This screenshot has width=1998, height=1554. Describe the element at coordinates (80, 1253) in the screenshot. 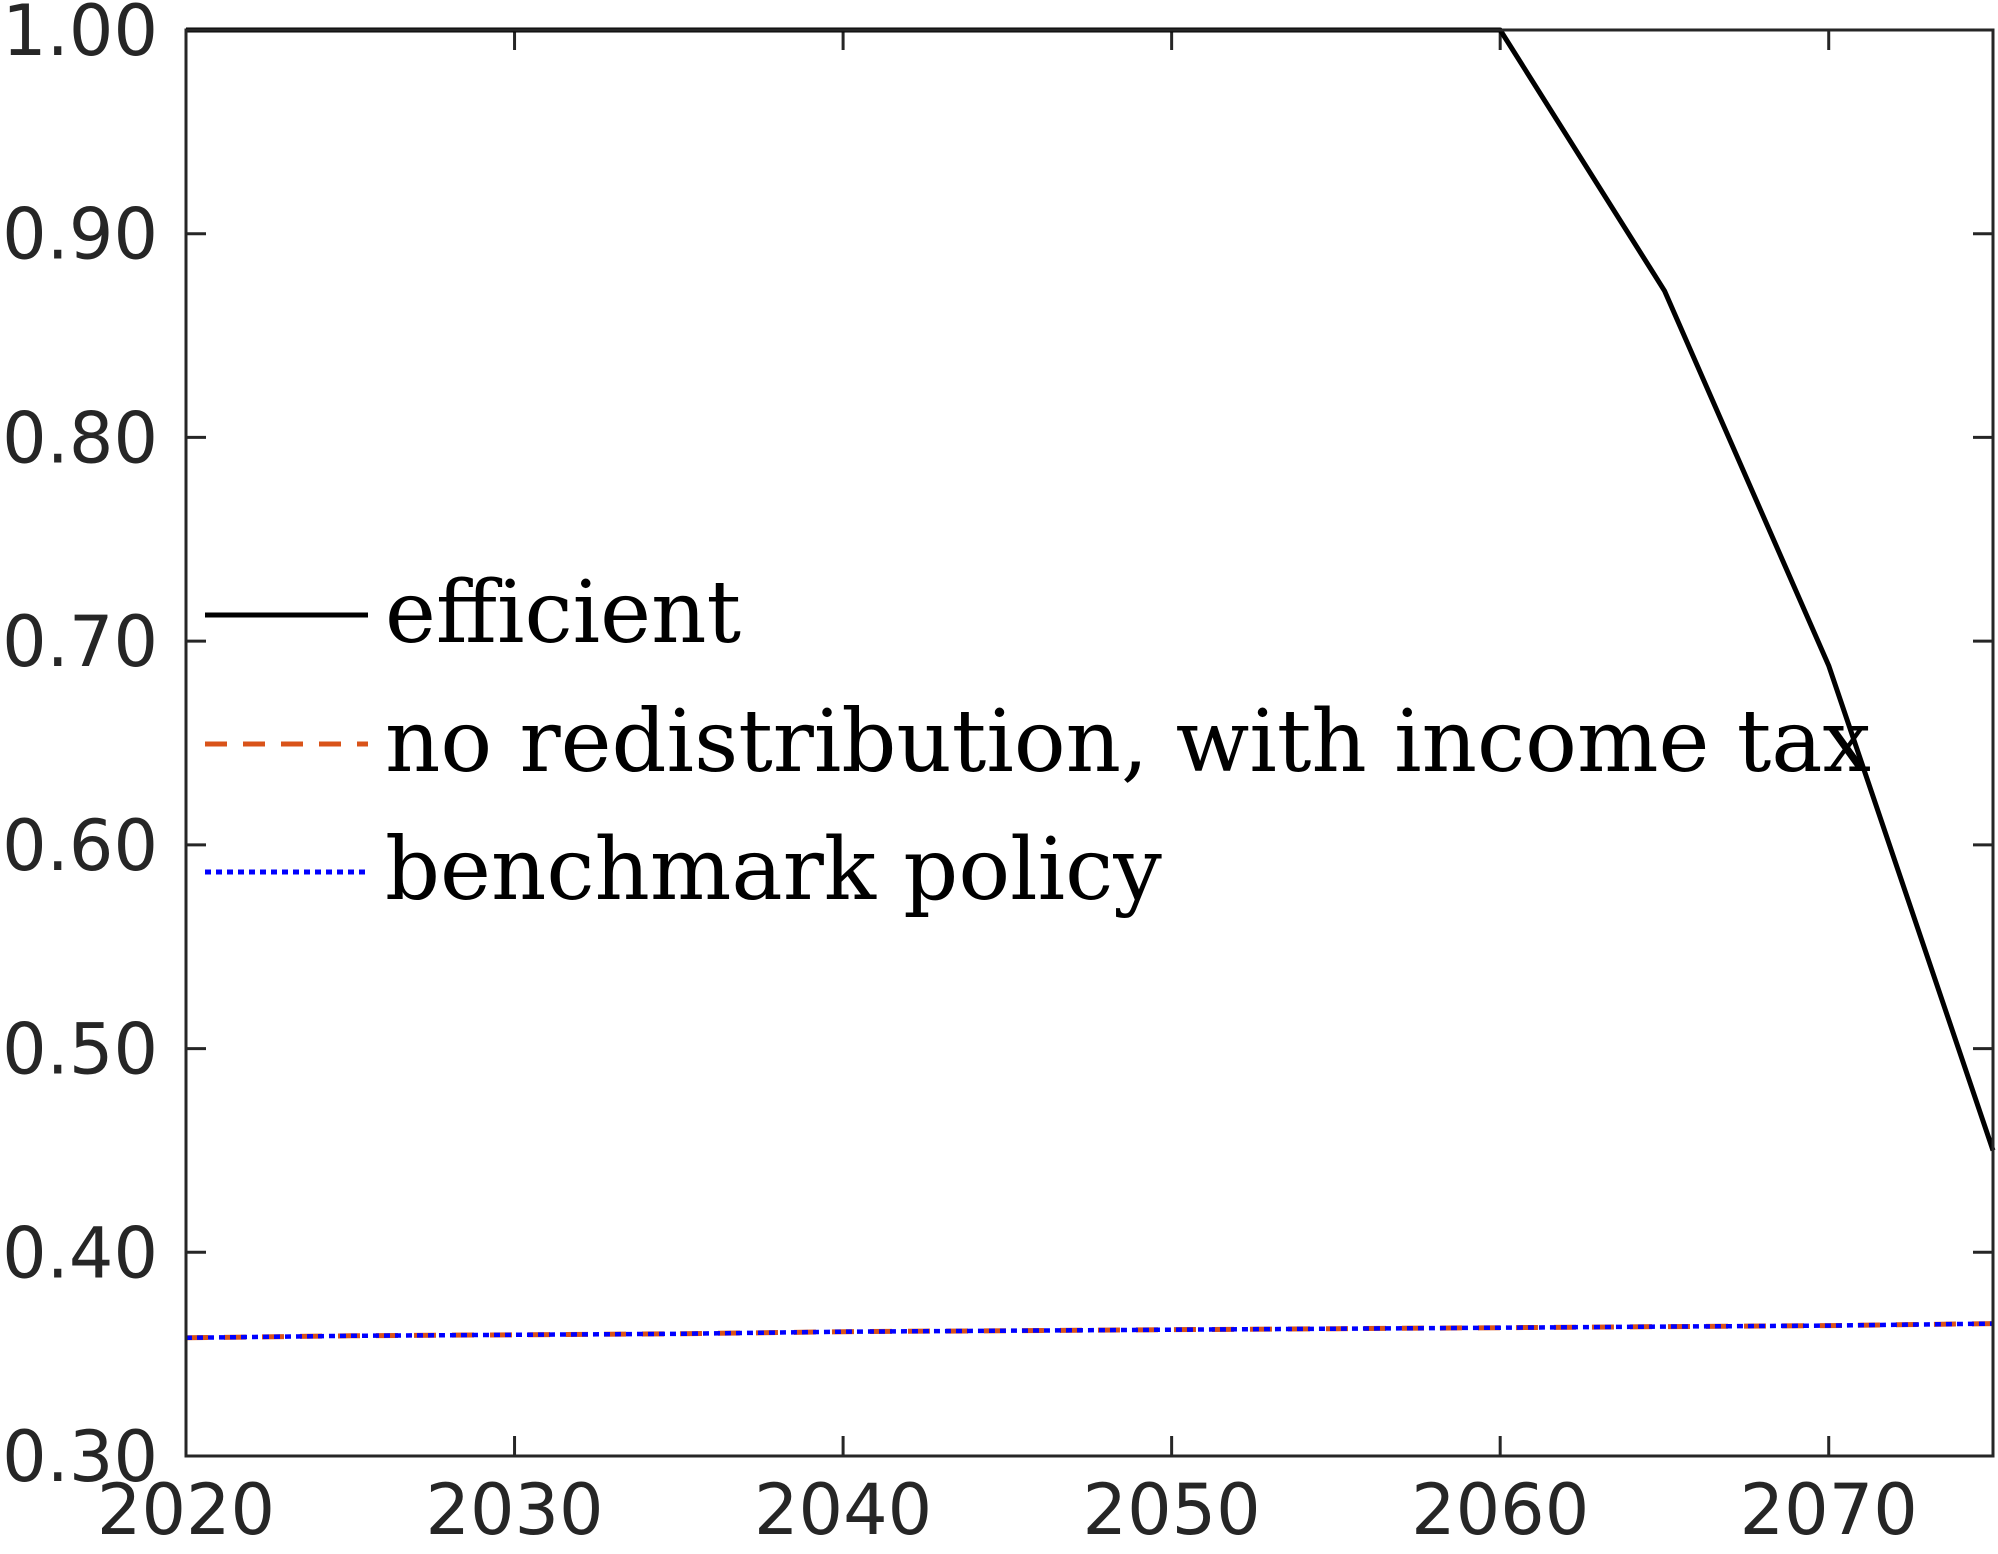

I see `y-tick-label: 0.40` at that location.